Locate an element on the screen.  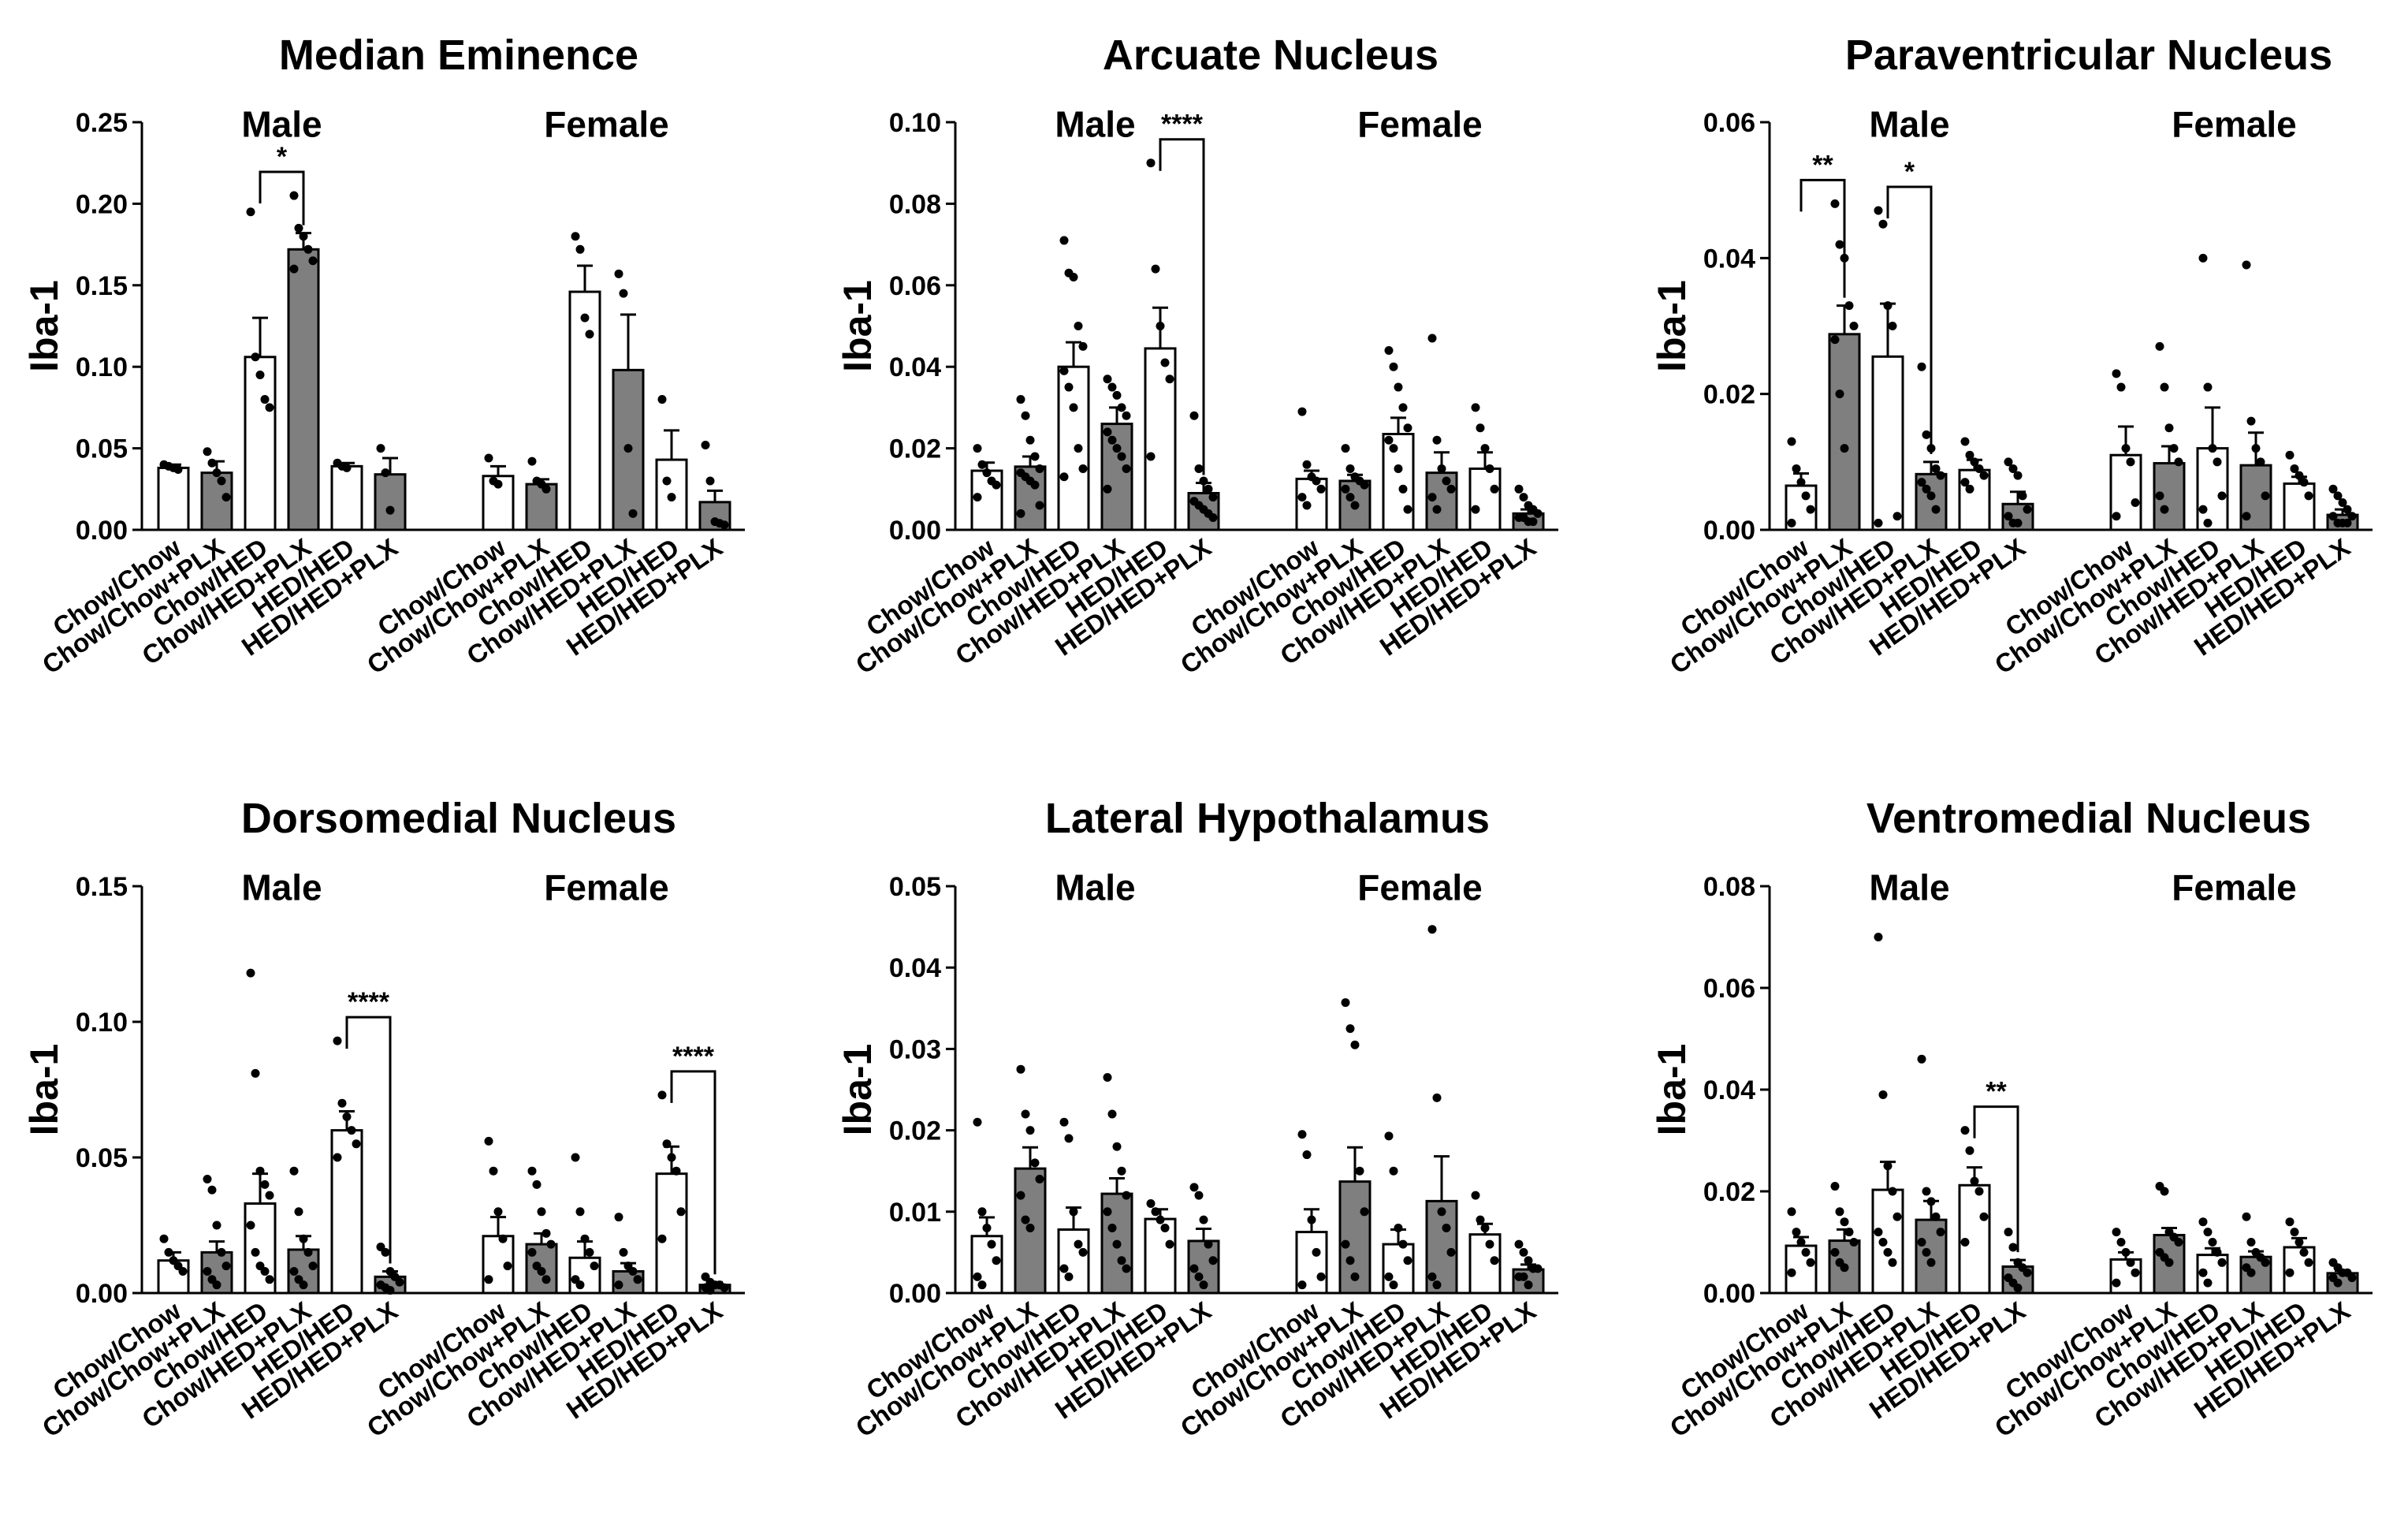
chart-title: Arcuate Nucleus is located at coordinates (1270, 55).